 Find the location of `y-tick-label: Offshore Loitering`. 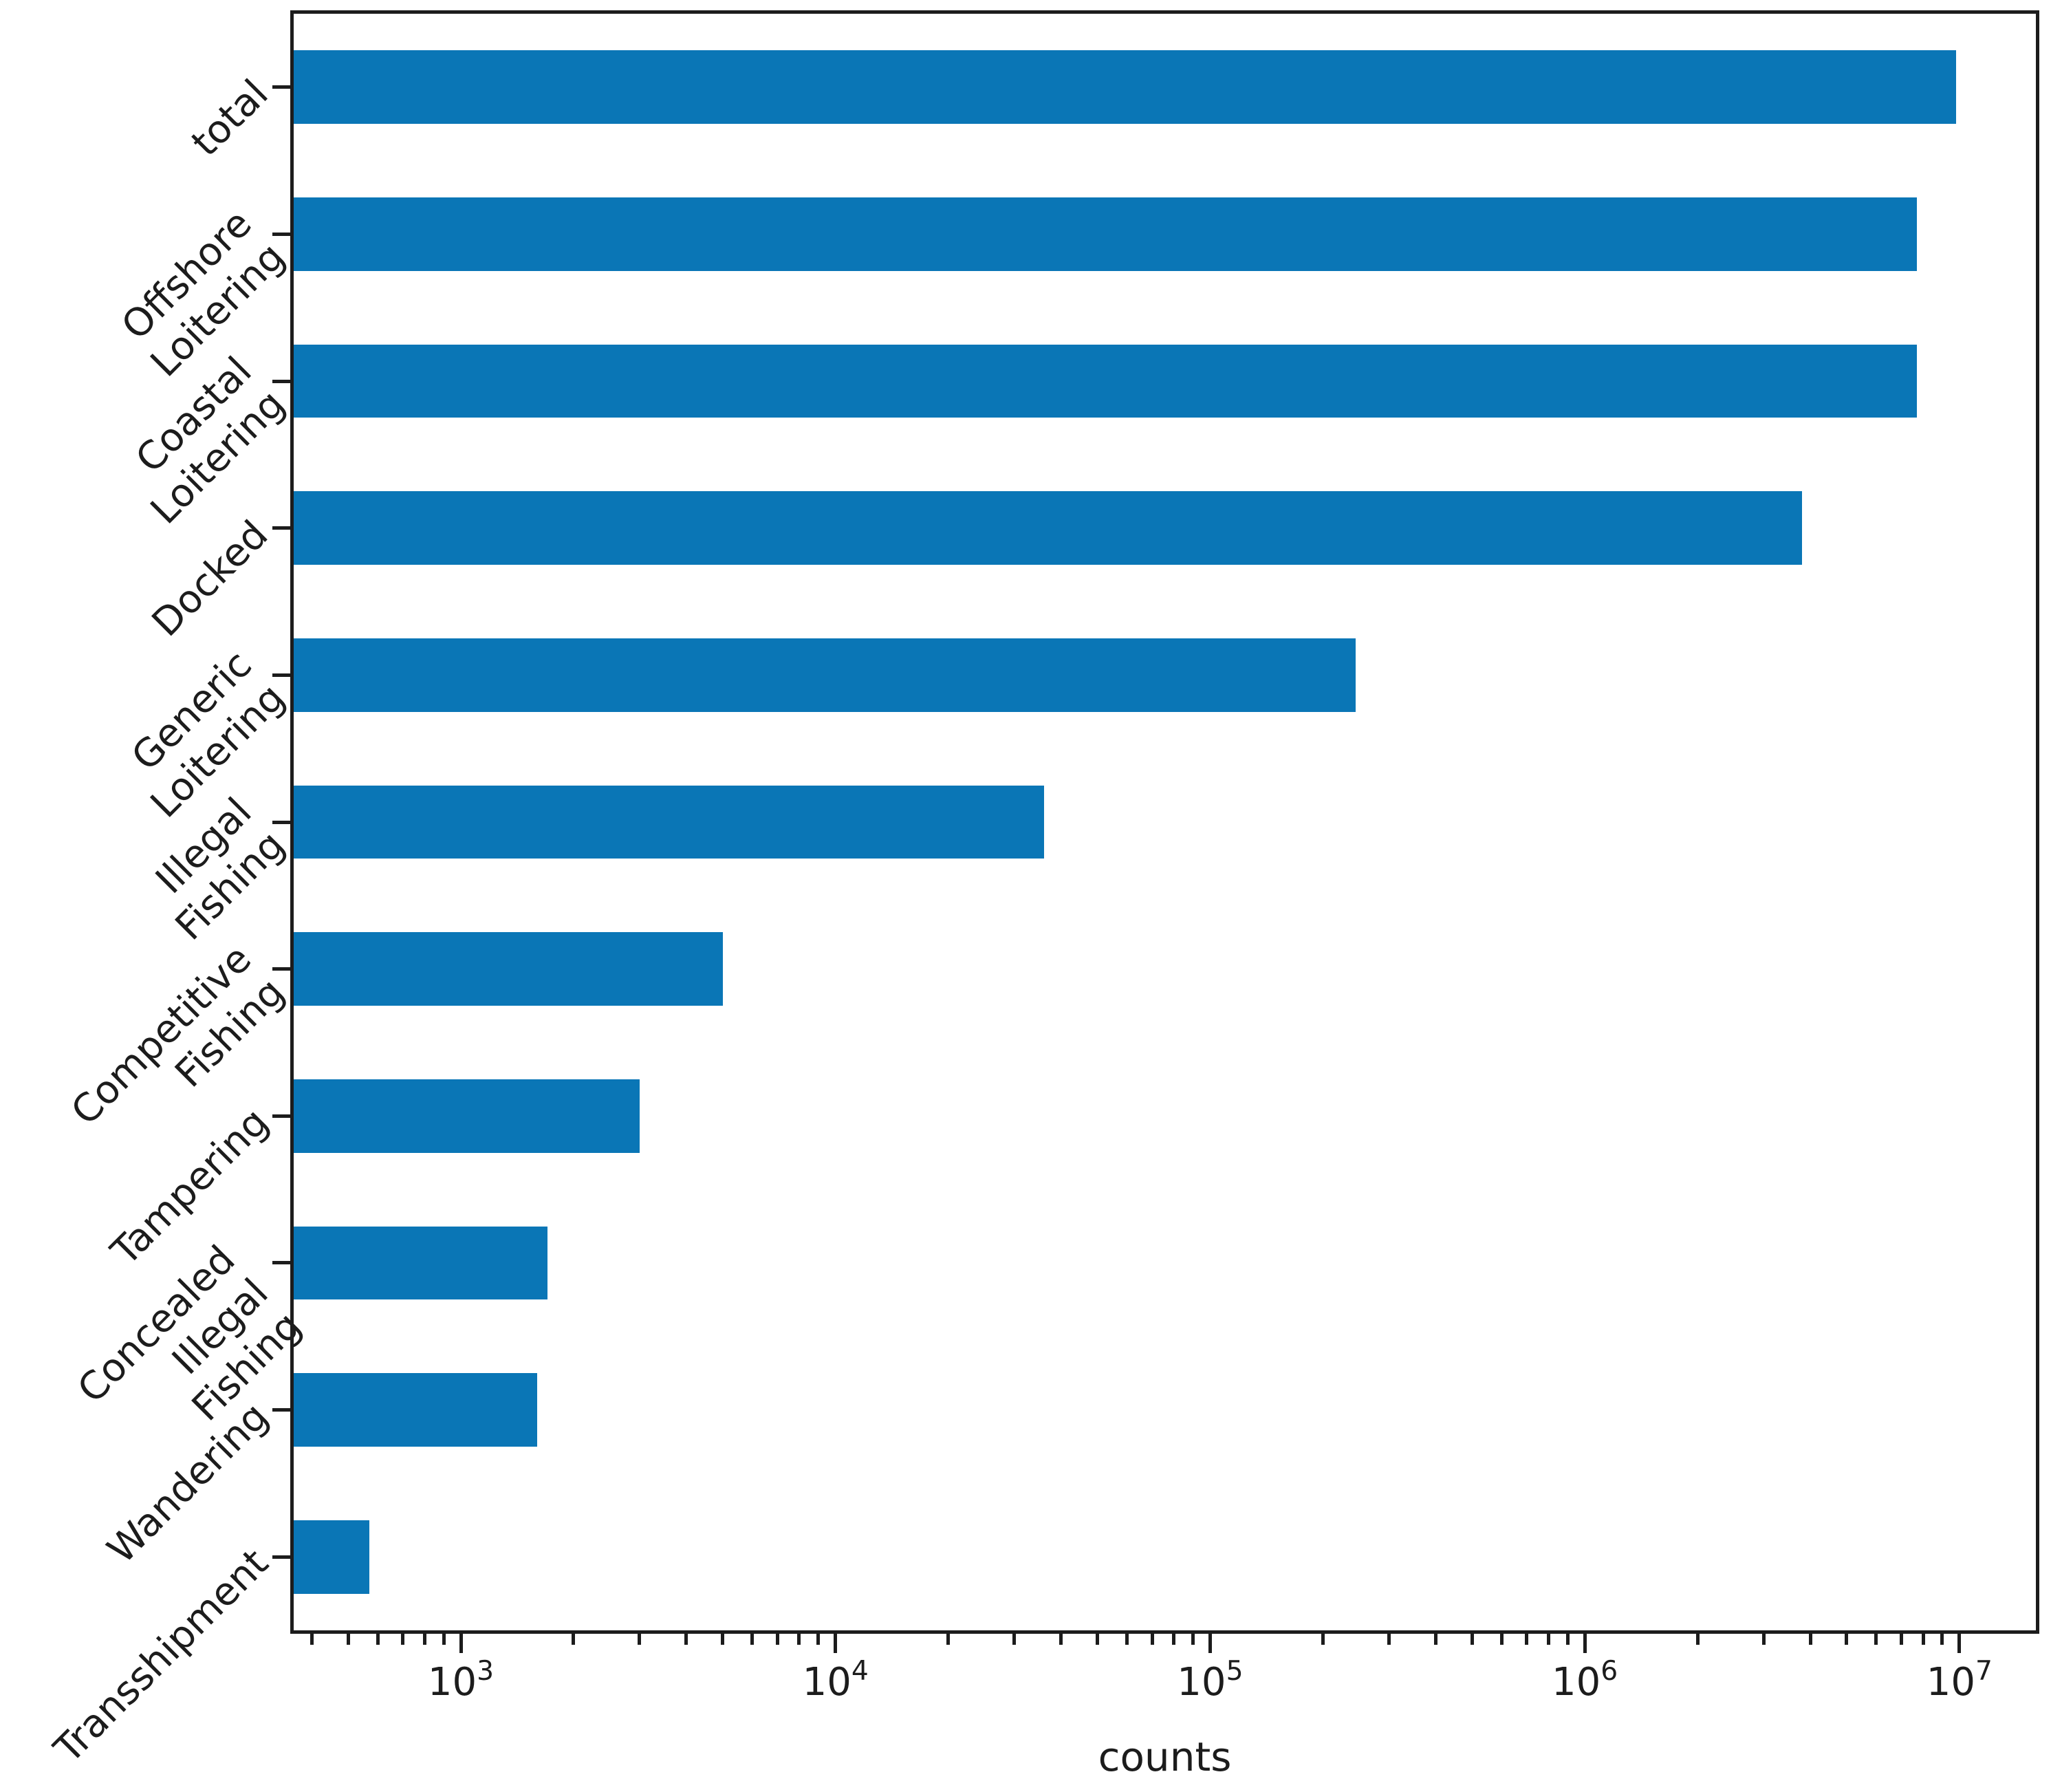

y-tick-label: Offshore Loitering is located at coordinates (204, 294).